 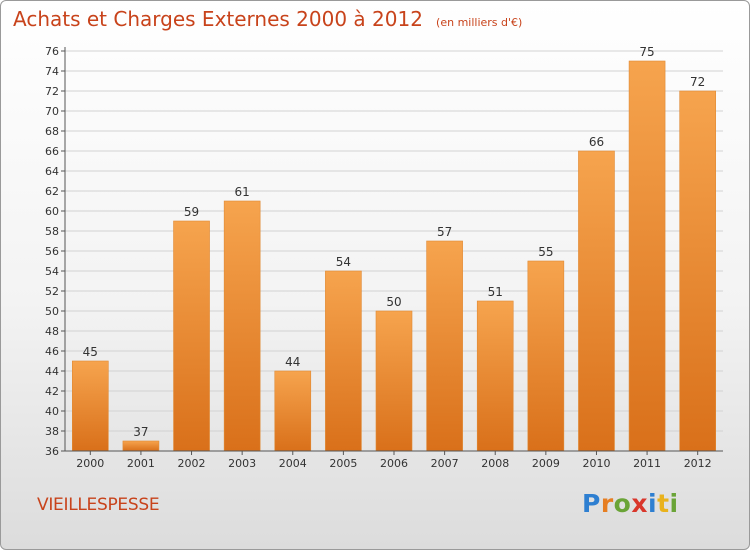 I want to click on y-tick-label: 46, so click(x=52, y=351).